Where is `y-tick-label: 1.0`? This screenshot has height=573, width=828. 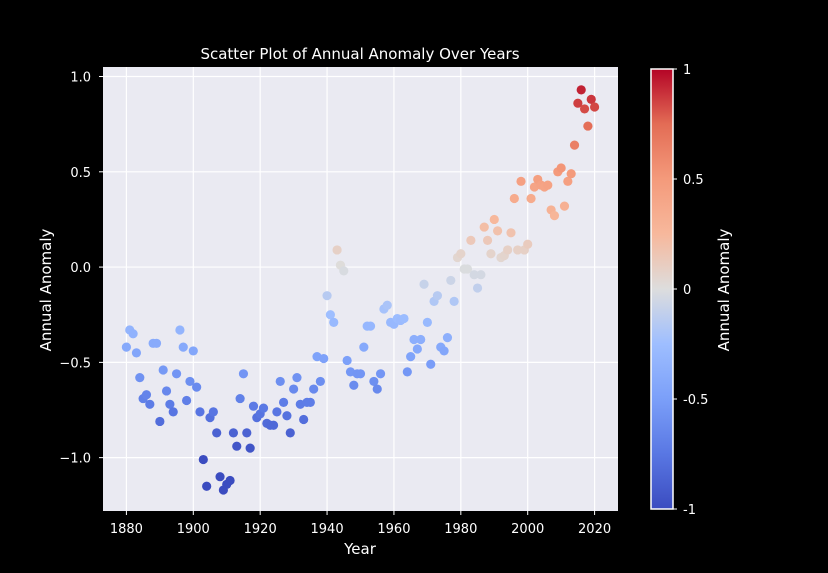 y-tick-label: 1.0 is located at coordinates (80, 78).